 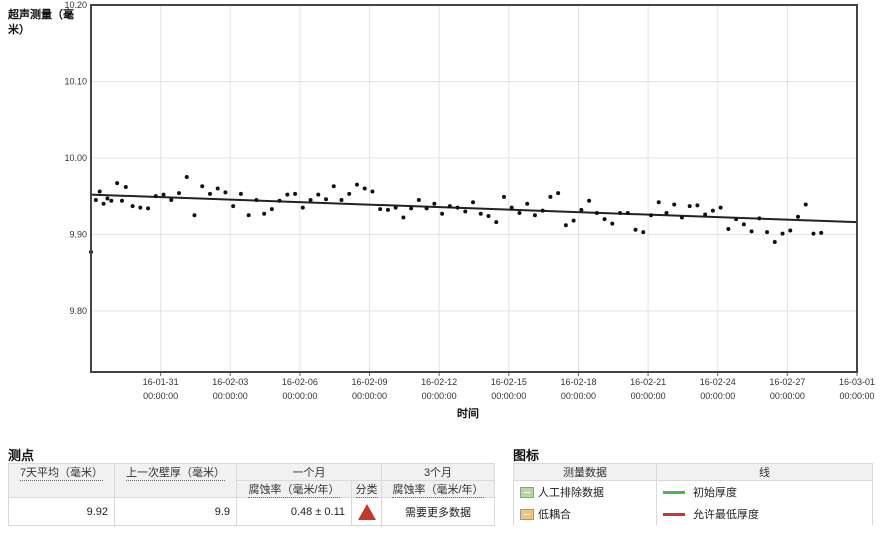 What do you see at coordinates (294, 489) in the screenshot?
I see `header-rate-1m: 腐蚀率（毫米/年）` at bounding box center [294, 489].